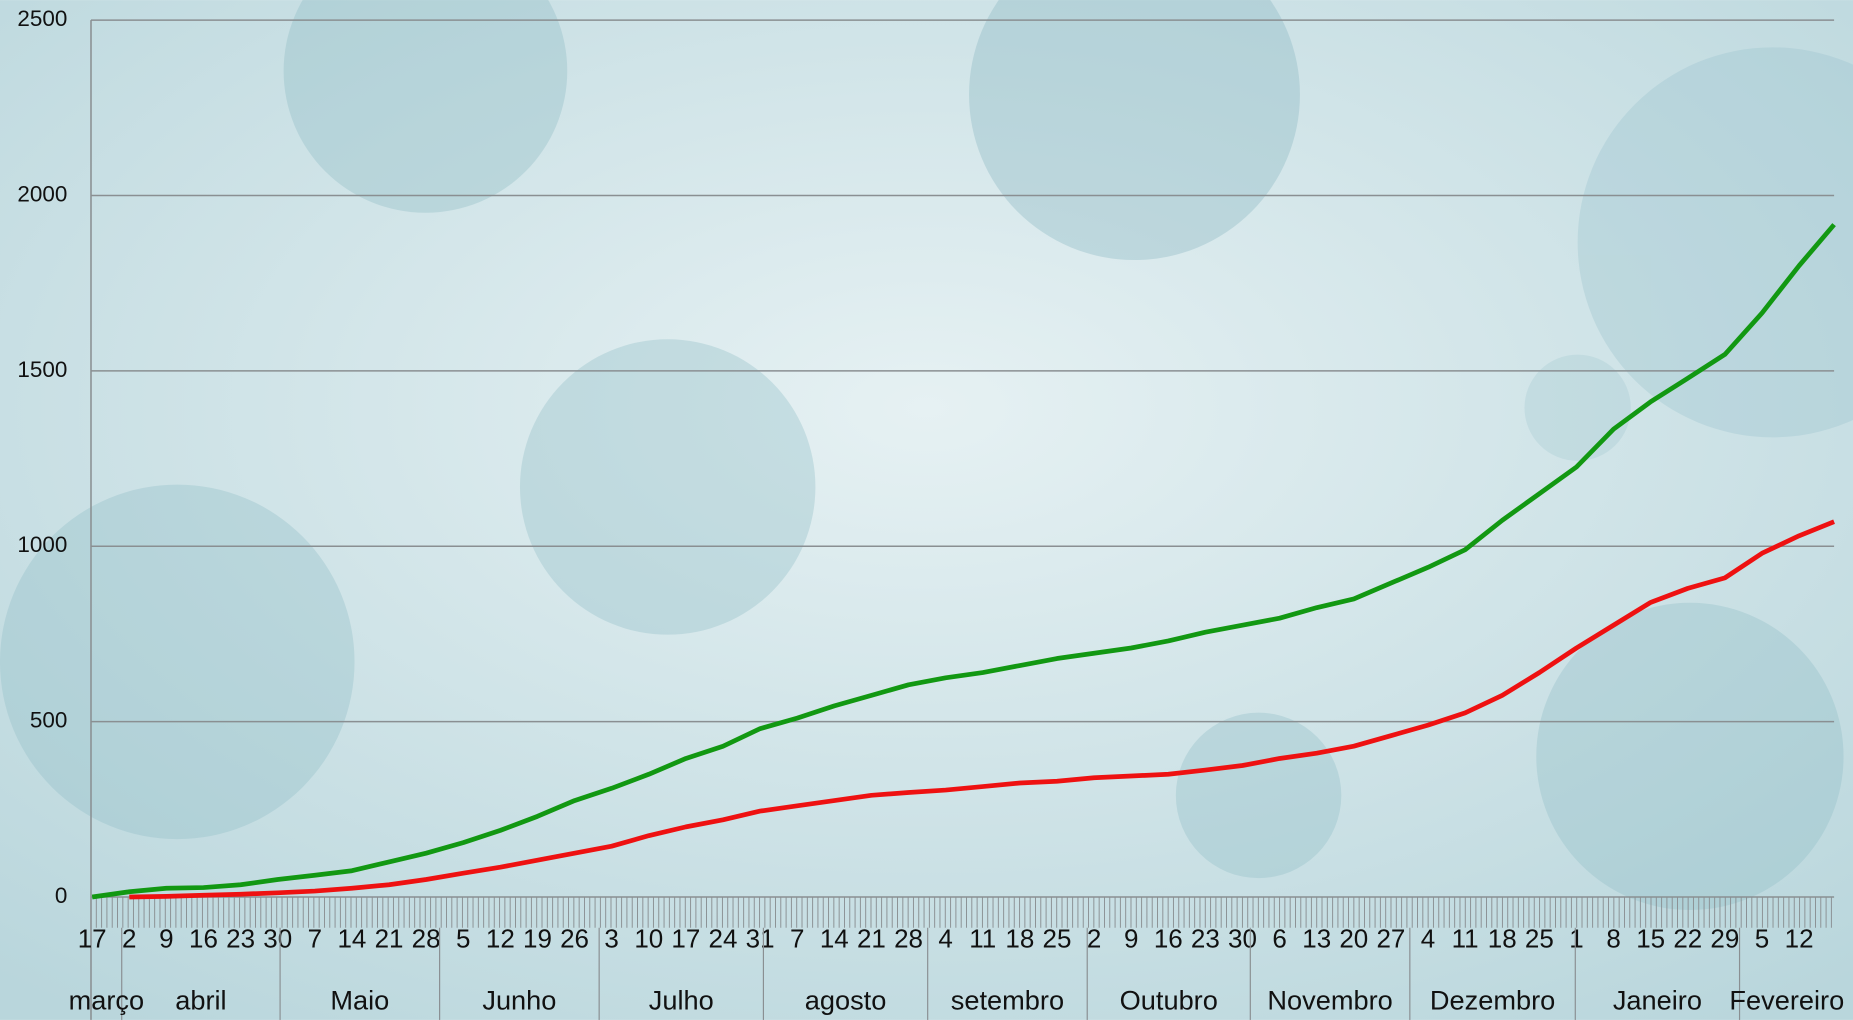  Describe the element at coordinates (574, 939) in the screenshot. I see `x-tick-label: 26` at that location.